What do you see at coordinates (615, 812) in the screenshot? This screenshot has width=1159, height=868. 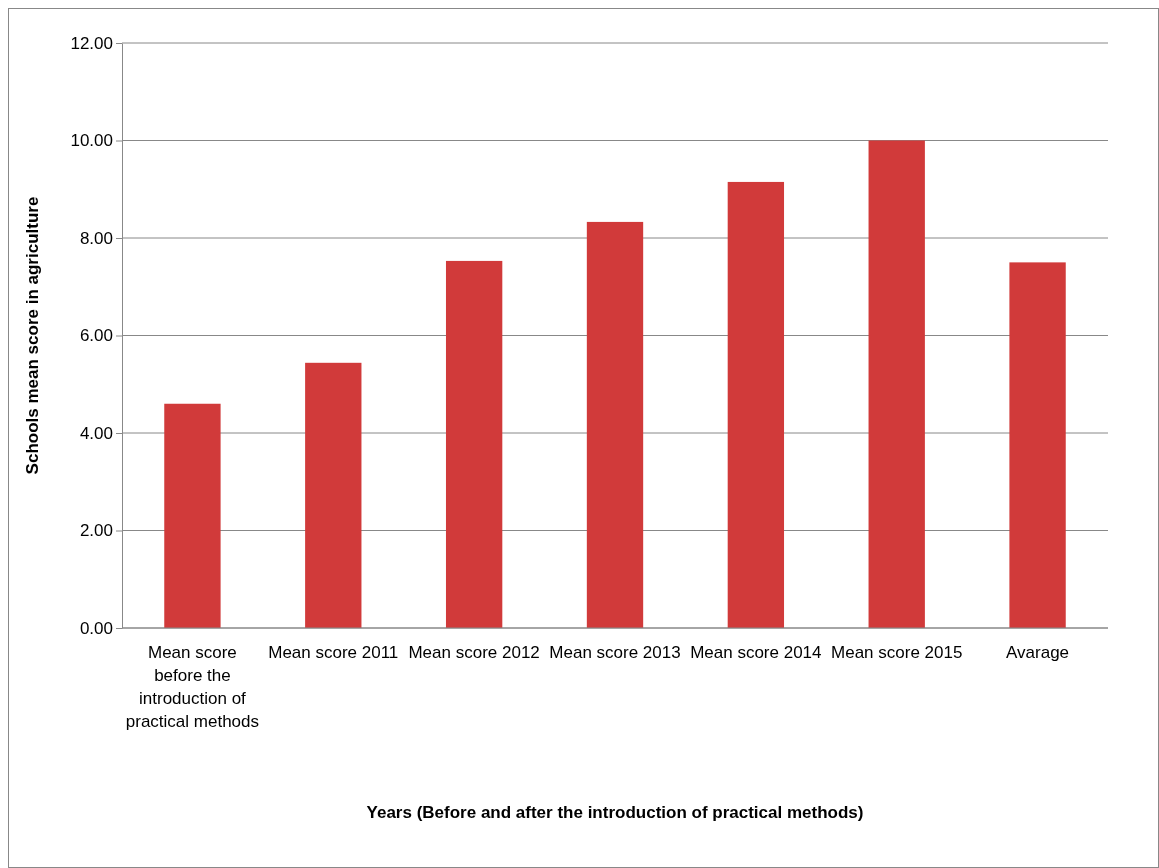 I see `x-axis-title: Years (Before and after the introduction of practical methods)` at bounding box center [615, 812].